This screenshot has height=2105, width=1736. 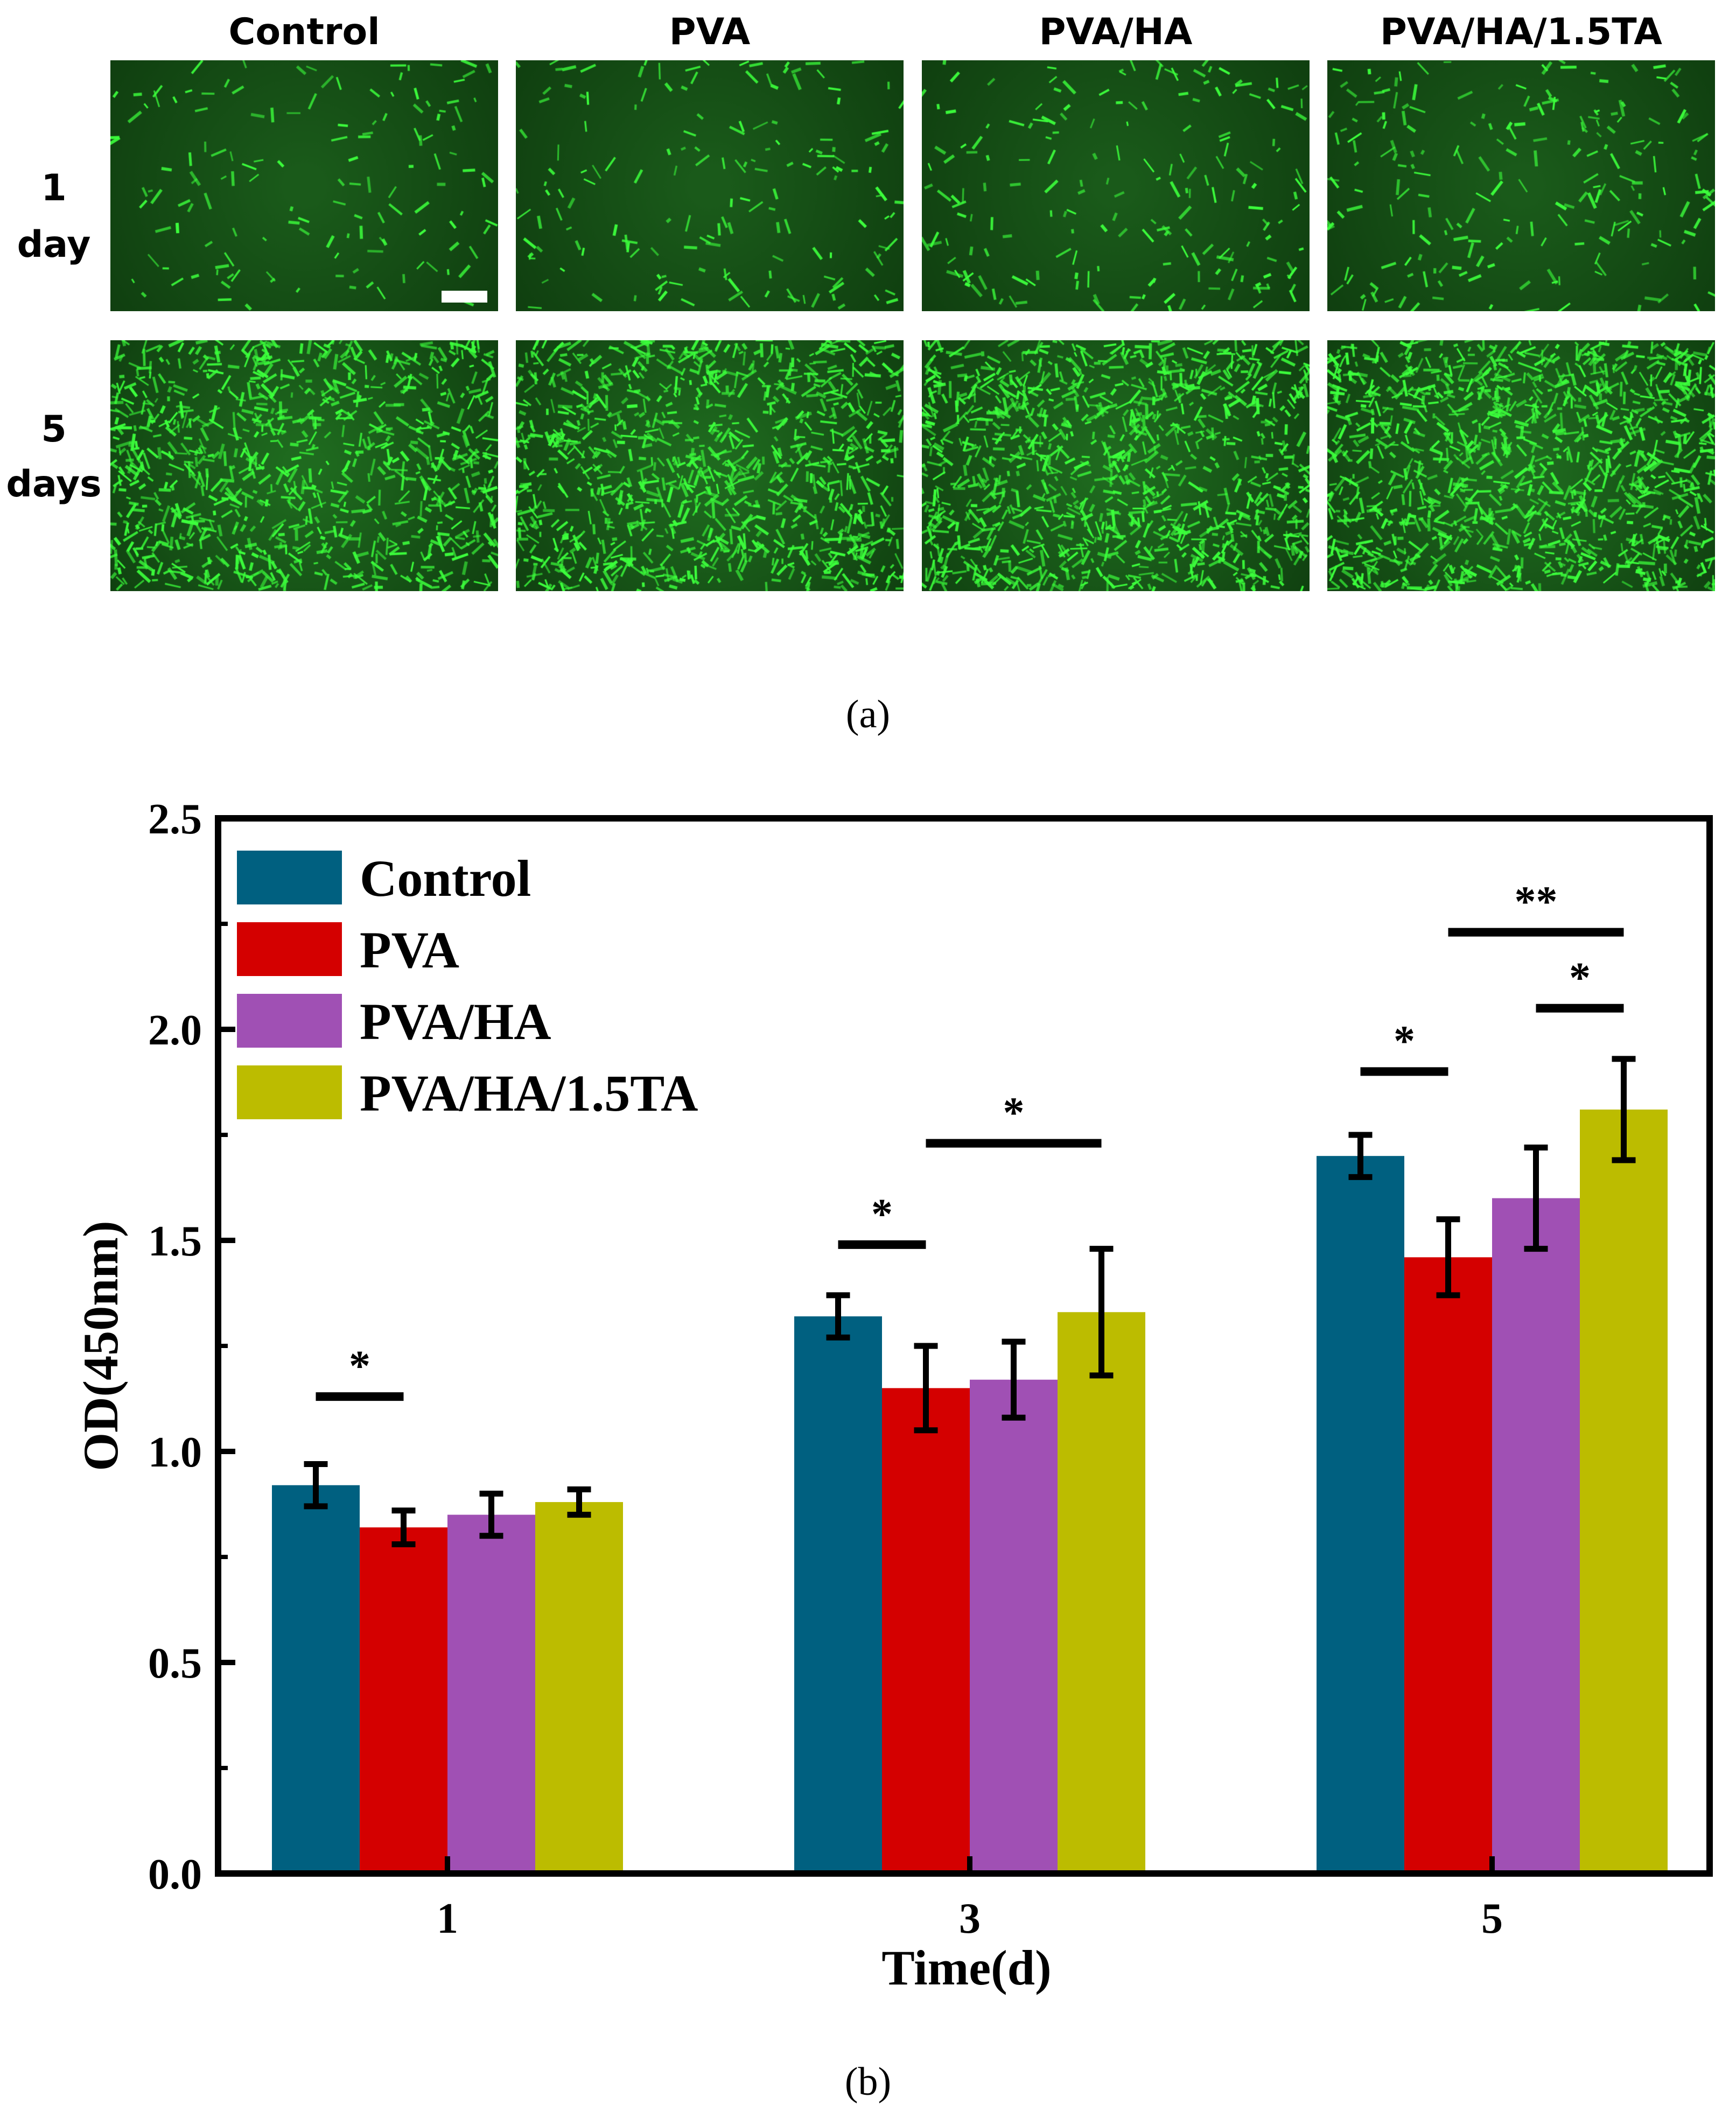 I want to click on y-tick-label: 1.5, so click(x=175, y=1241).